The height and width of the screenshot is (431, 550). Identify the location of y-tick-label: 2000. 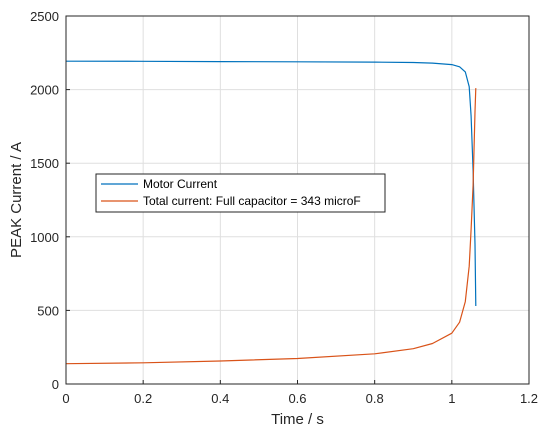
(44, 90).